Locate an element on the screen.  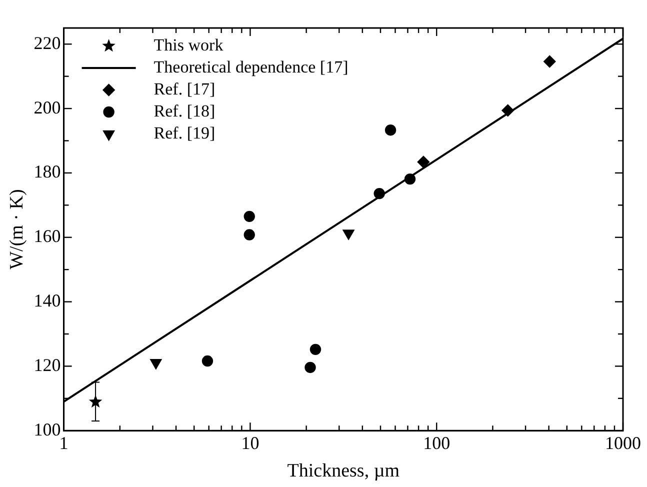
y-tick-label: 140 is located at coordinates (47, 300).